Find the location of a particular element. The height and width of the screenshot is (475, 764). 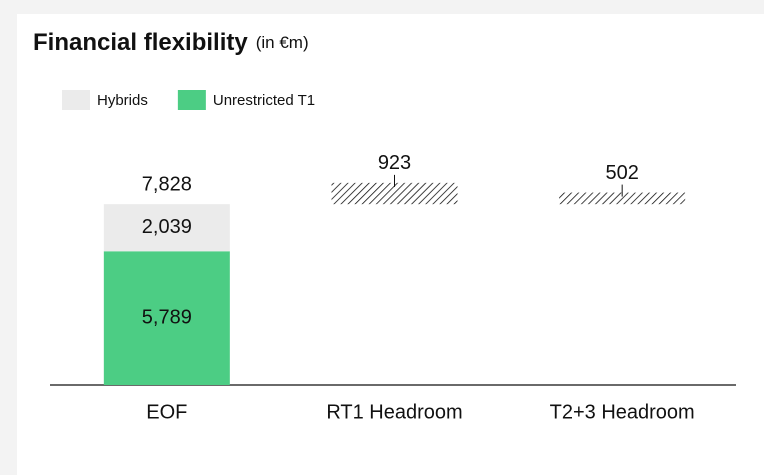

x-tick-label: RT1 Headroom is located at coordinates (394, 412).